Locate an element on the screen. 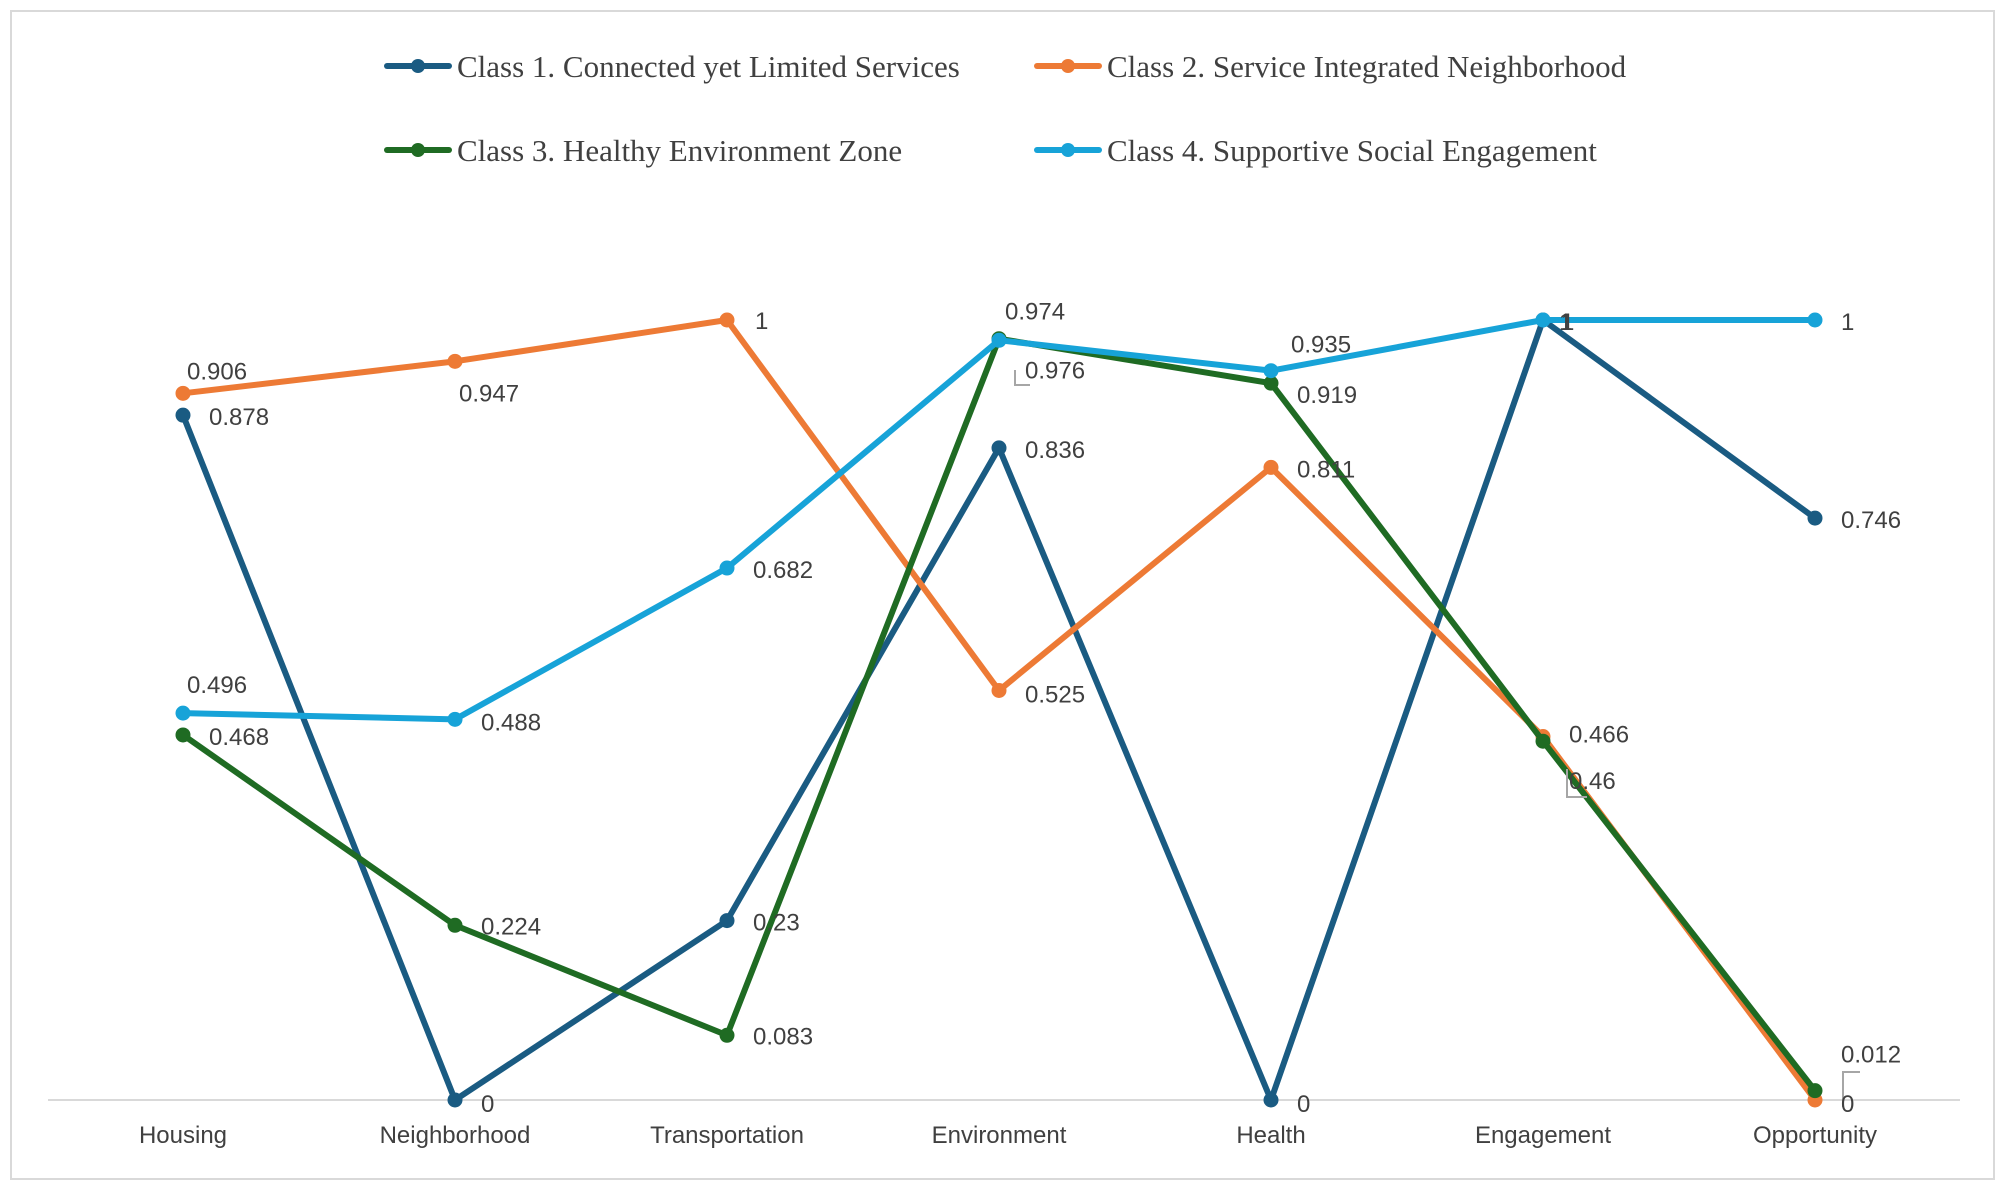 The height and width of the screenshot is (1188, 2007). data-label: 0.836 is located at coordinates (1055, 450).